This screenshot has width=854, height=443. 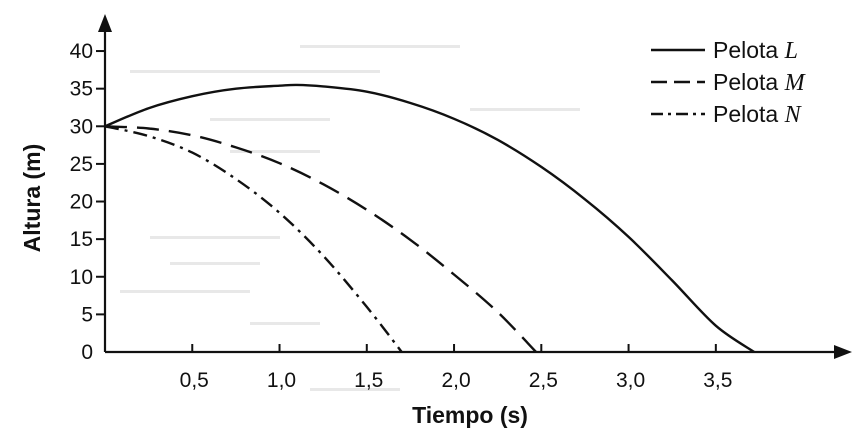 What do you see at coordinates (717, 380) in the screenshot?
I see `x-tick-label: 3,5` at bounding box center [717, 380].